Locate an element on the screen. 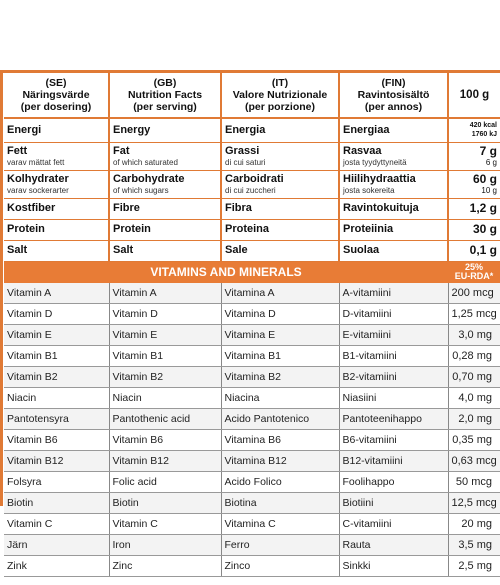  nutrition-se-label: Protein is located at coordinates (26, 229).